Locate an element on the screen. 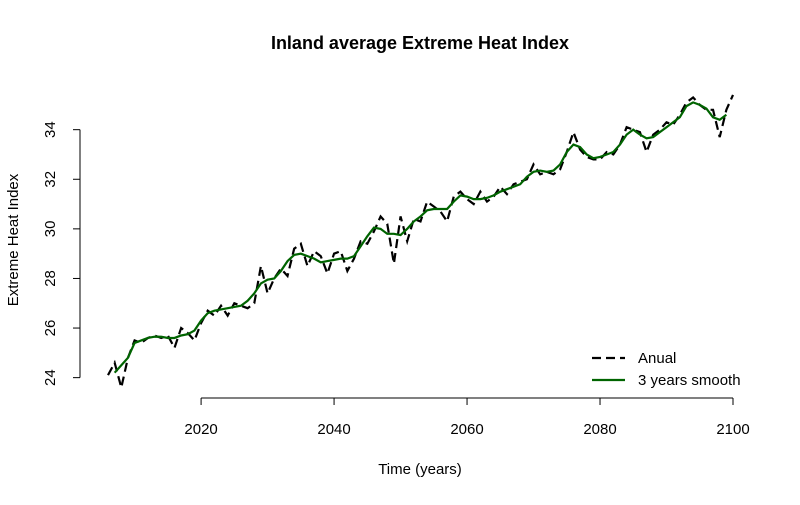  y-tick-label: 24 is located at coordinates (50, 377).